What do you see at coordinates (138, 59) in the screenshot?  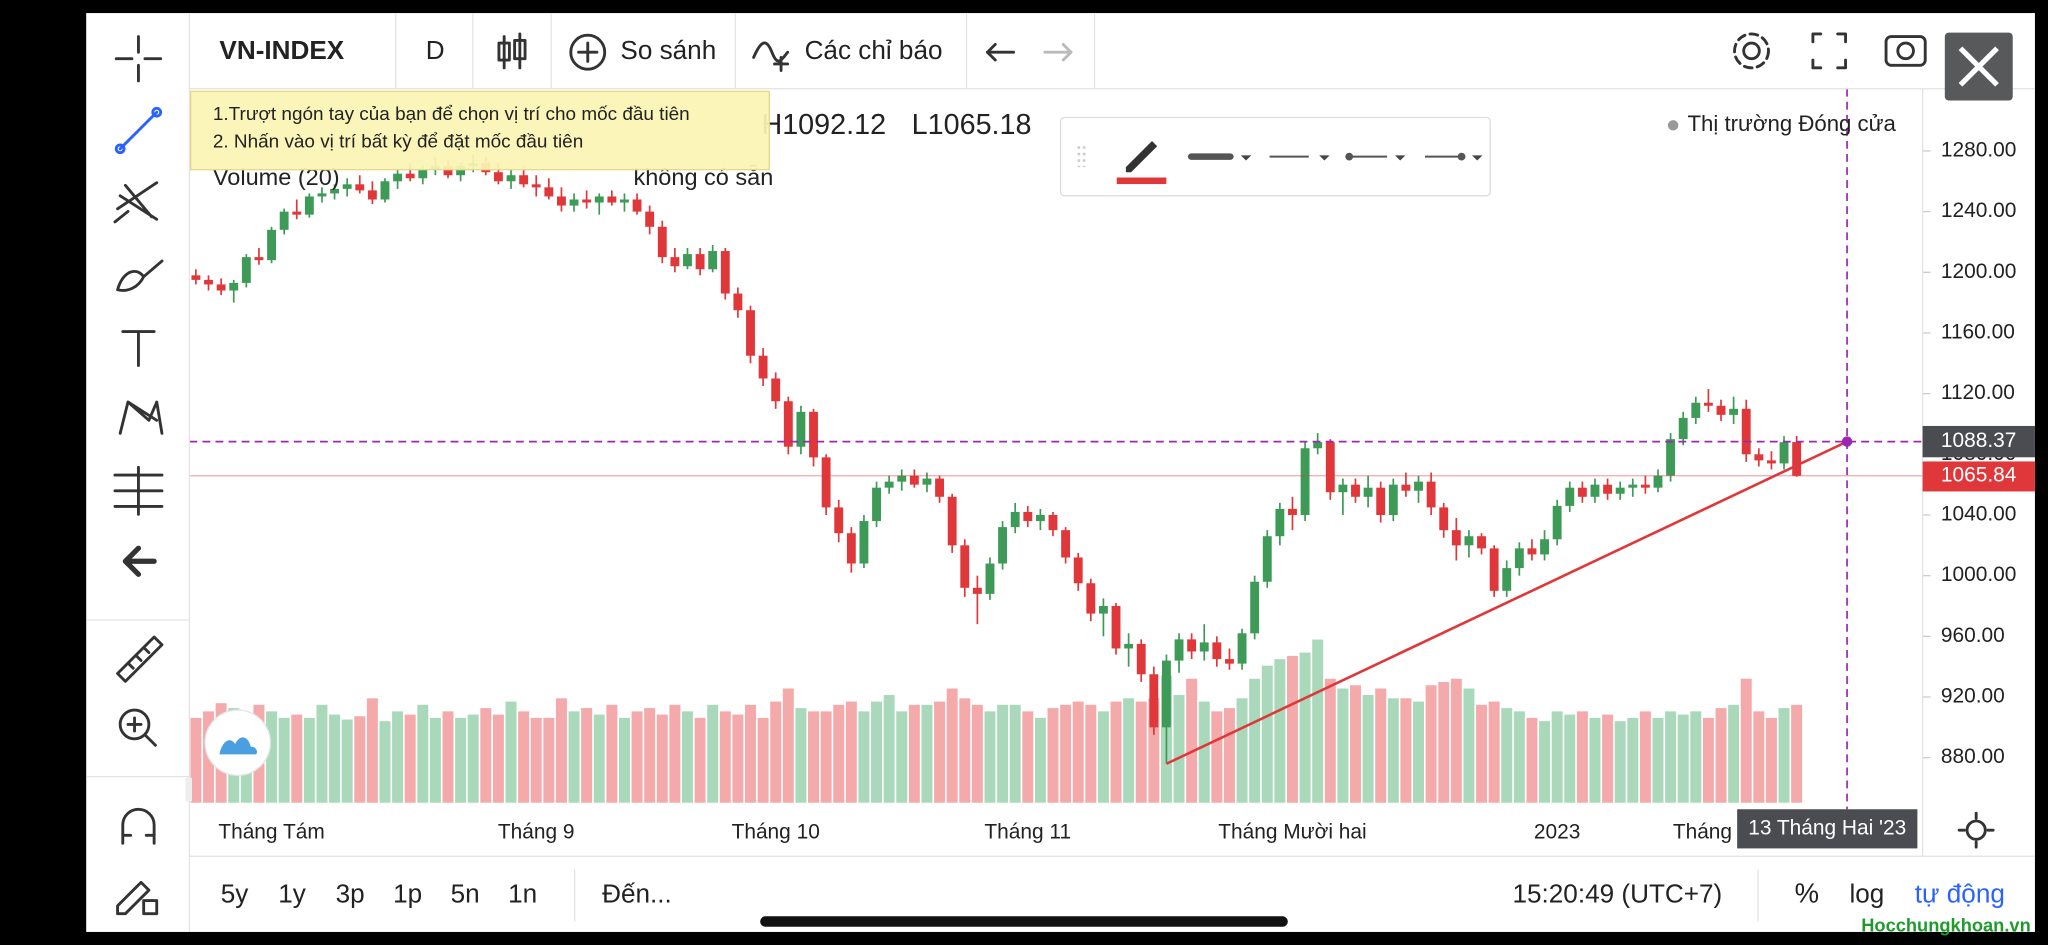 I see `crosshair-tool` at bounding box center [138, 59].